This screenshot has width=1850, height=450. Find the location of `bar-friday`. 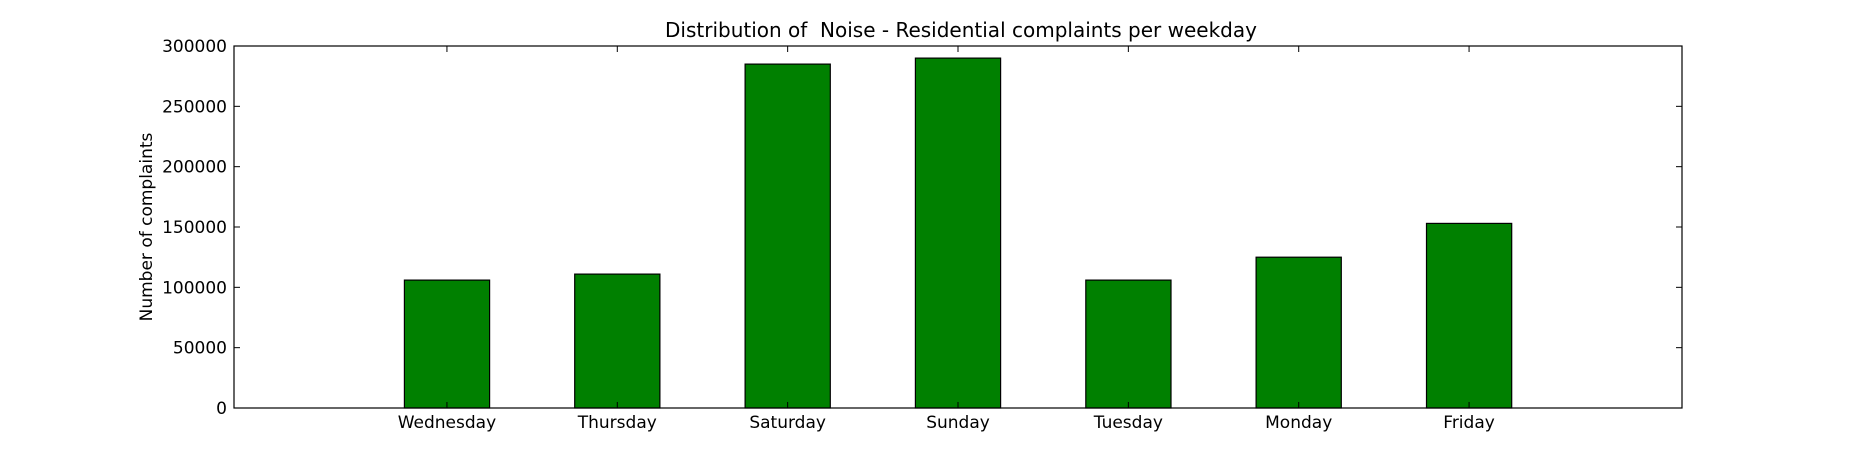

bar-friday is located at coordinates (1469, 315).